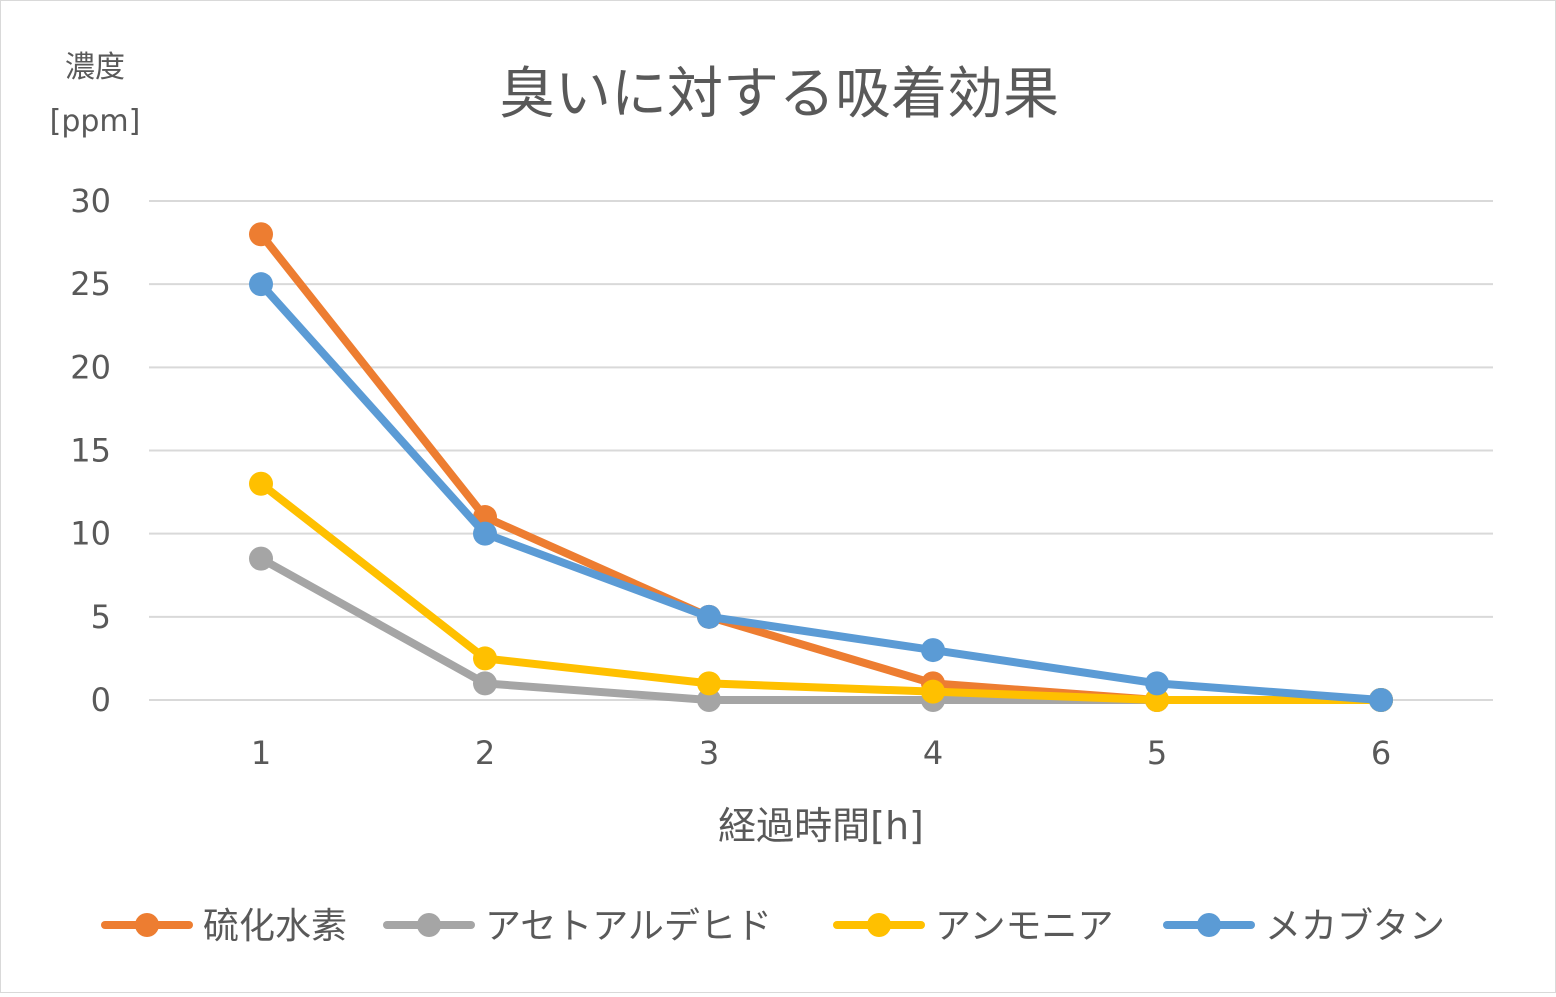 The height and width of the screenshot is (997, 1556). Describe the element at coordinates (709, 753) in the screenshot. I see `x-tick-label: 3` at that location.